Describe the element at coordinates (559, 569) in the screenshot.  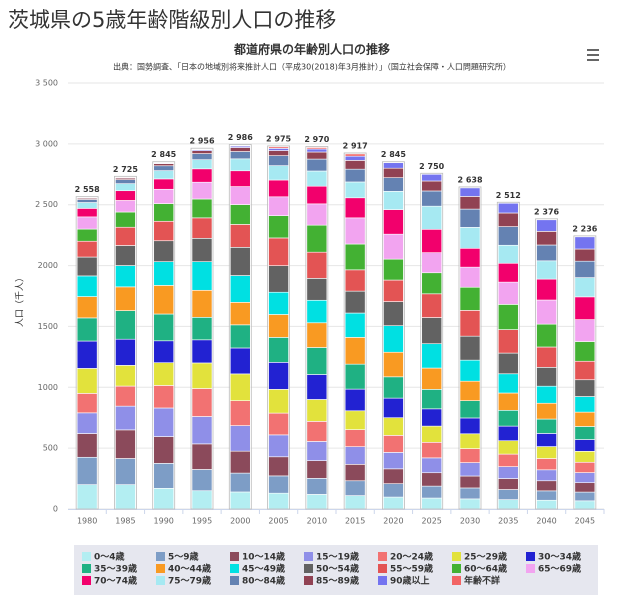
I see `legend-label: 65～69歳` at that location.